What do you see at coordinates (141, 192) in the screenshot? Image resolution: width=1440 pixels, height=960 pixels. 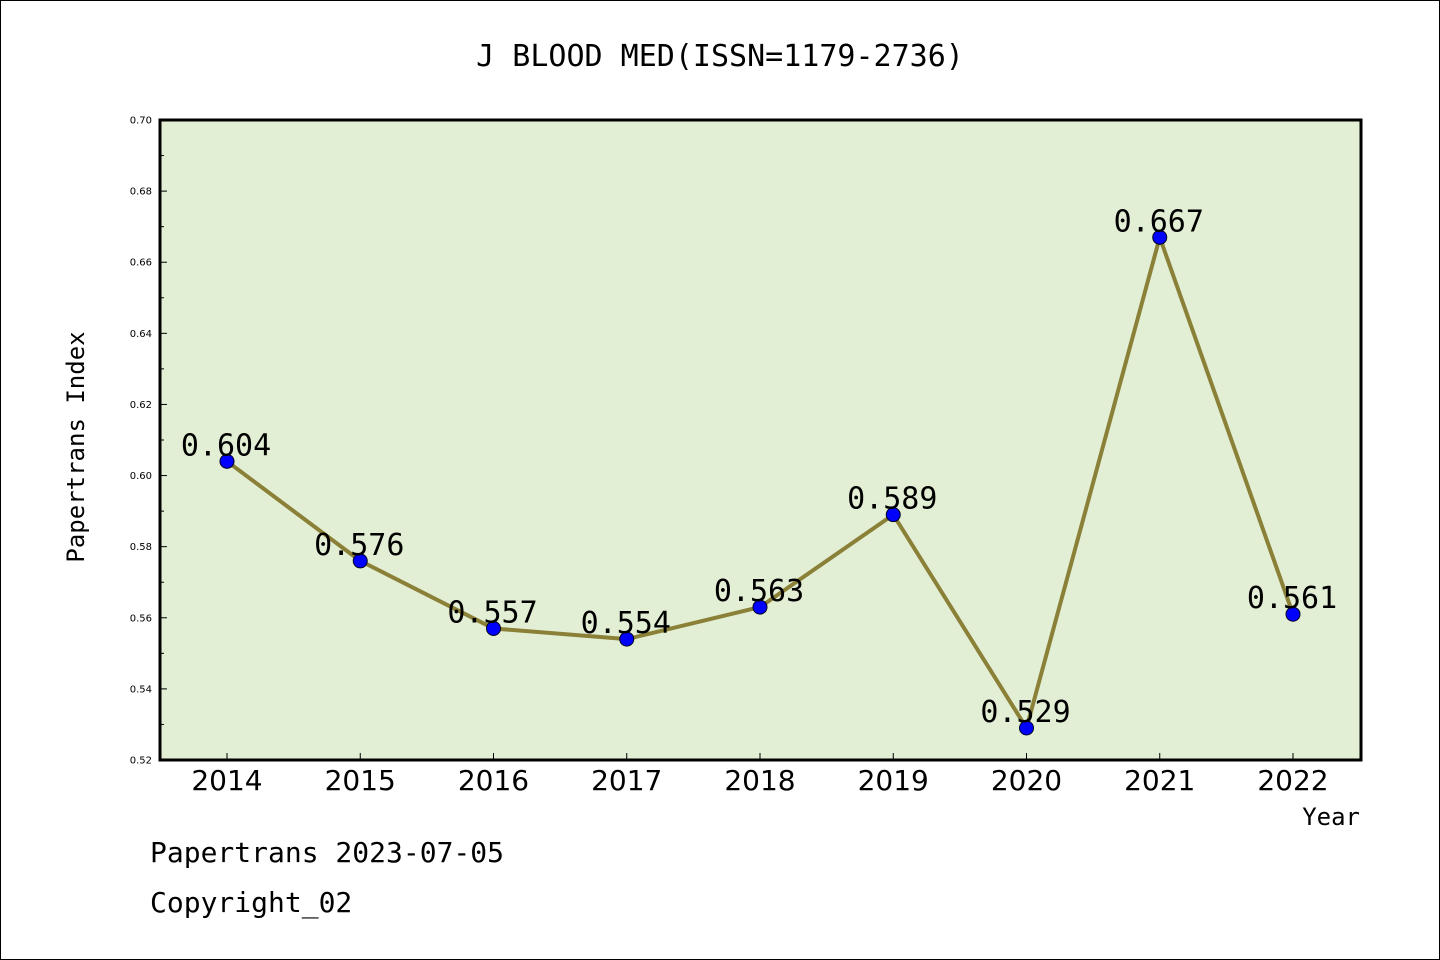 I see `y-tick-label: 0.68` at bounding box center [141, 192].